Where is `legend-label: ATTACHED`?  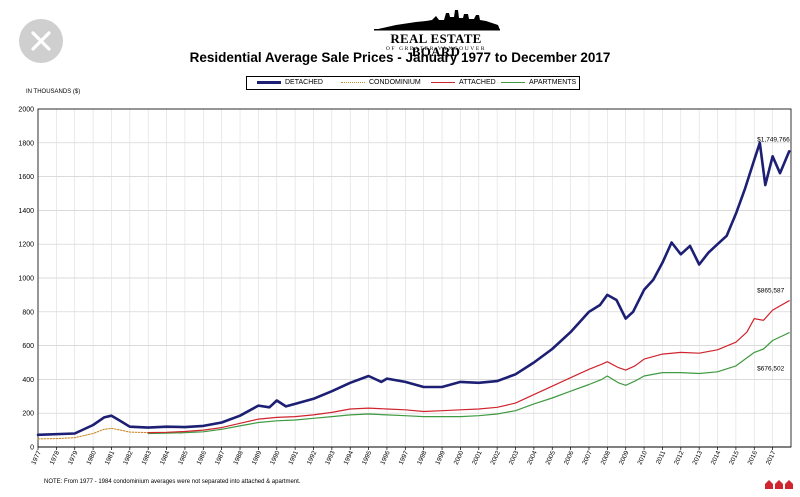 legend-label: ATTACHED is located at coordinates (477, 82).